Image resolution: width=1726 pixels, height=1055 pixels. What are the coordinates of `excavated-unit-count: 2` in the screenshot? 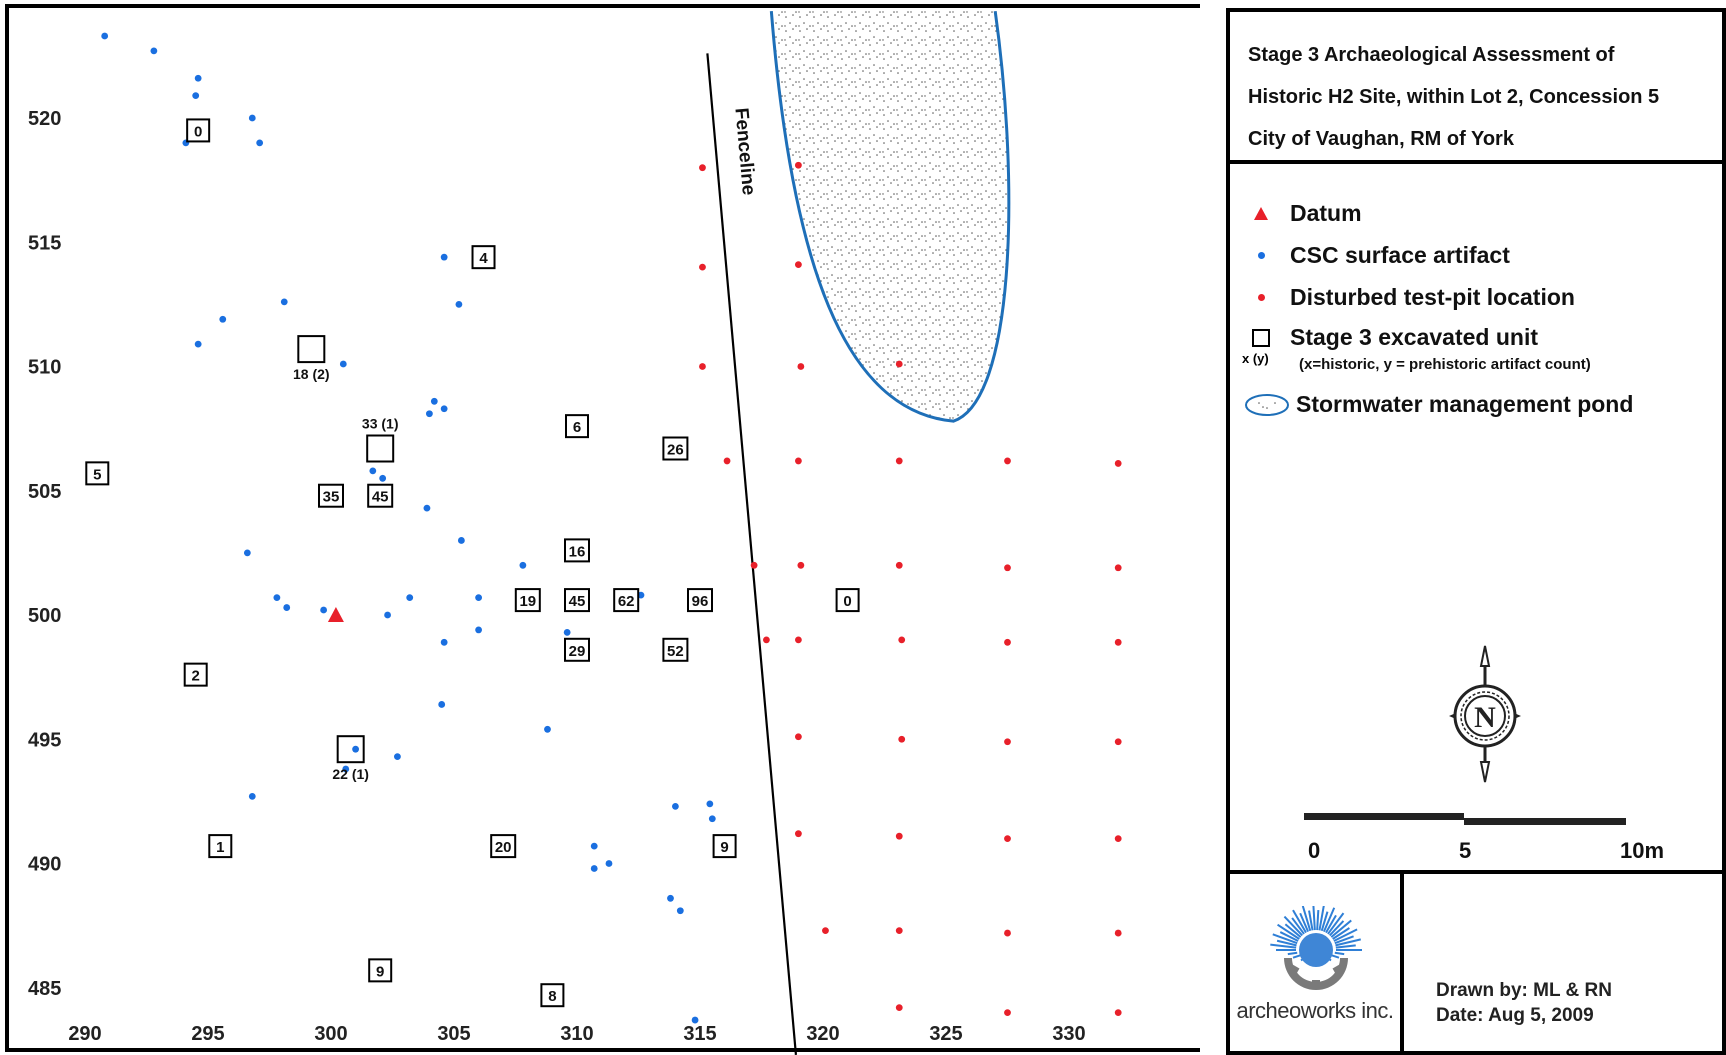 It's located at (196, 676).